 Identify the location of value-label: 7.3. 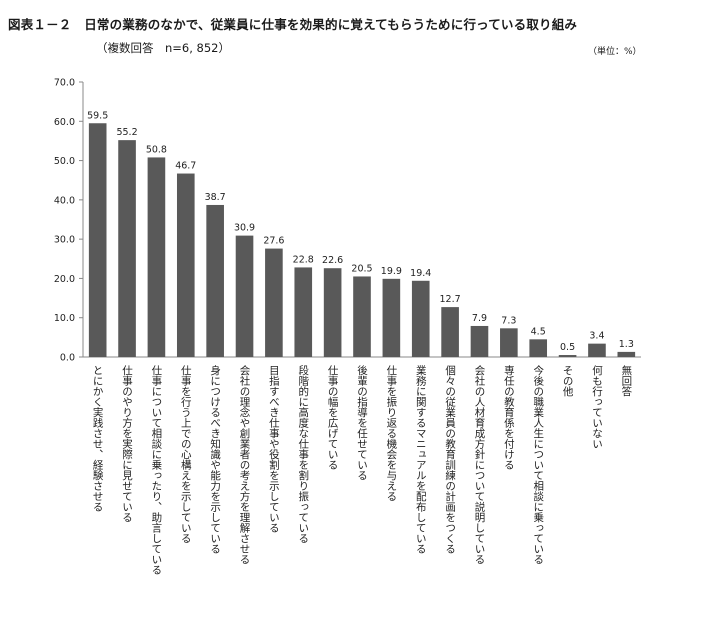
(508, 320).